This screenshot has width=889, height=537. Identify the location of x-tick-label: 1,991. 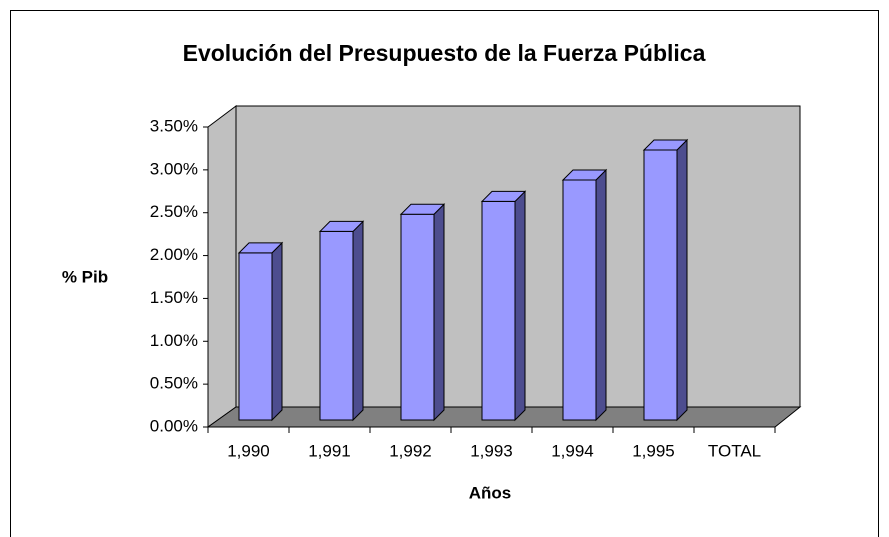
(329, 450).